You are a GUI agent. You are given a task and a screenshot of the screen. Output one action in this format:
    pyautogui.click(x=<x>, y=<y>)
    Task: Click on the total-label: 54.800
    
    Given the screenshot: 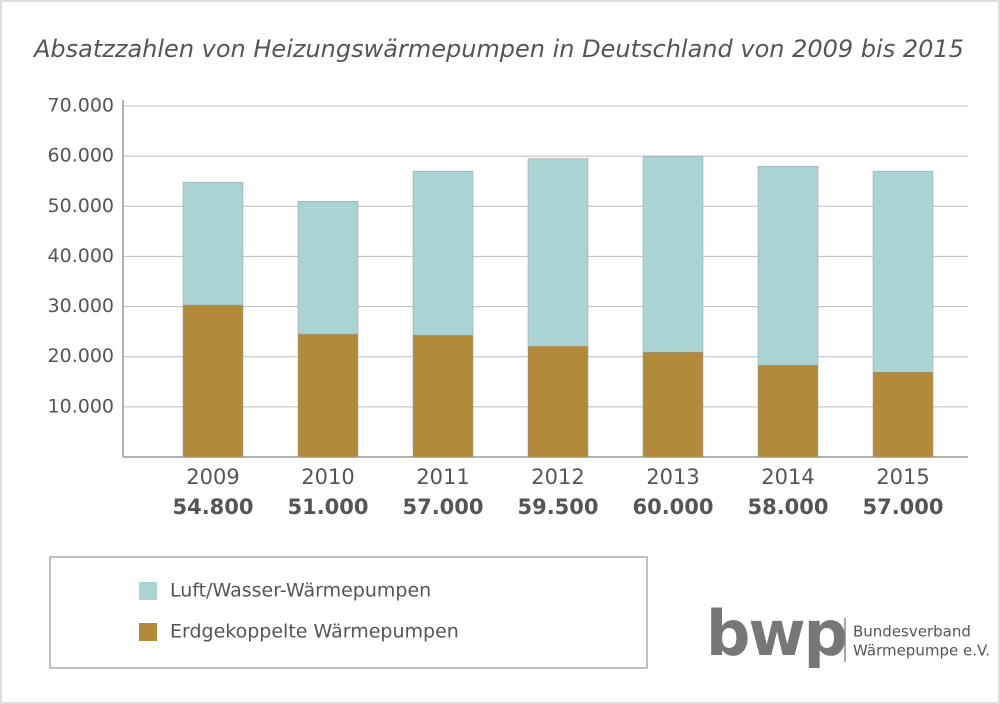 What is the action you would take?
    pyautogui.click(x=212, y=507)
    